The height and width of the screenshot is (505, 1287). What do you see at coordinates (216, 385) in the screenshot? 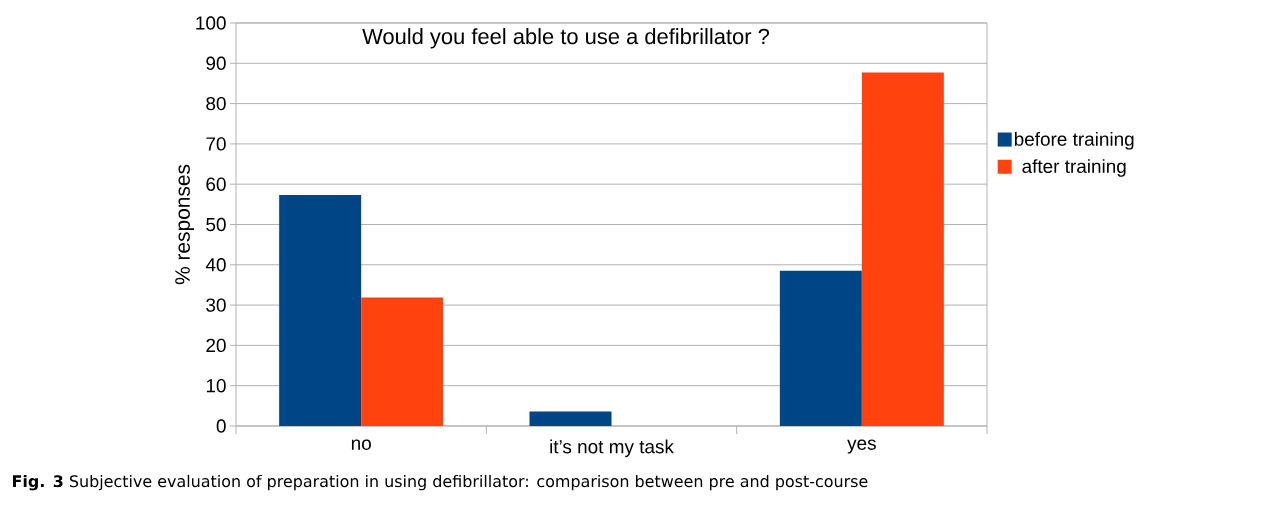
I see `y-tick-label: 10` at bounding box center [216, 385].